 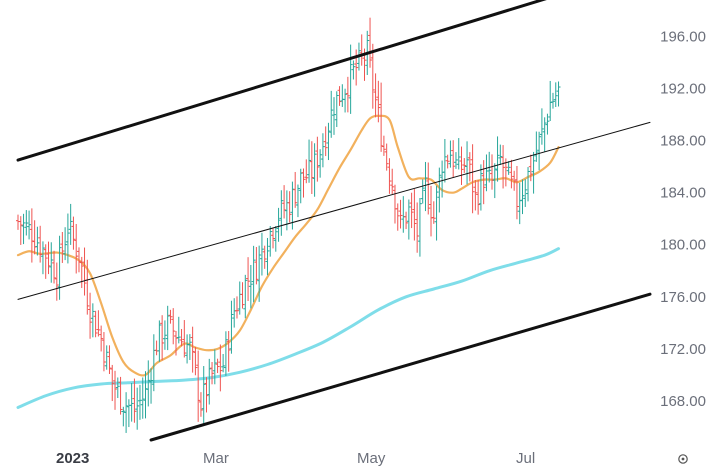 I want to click on y-tick-label: 192.00, so click(x=683, y=89).